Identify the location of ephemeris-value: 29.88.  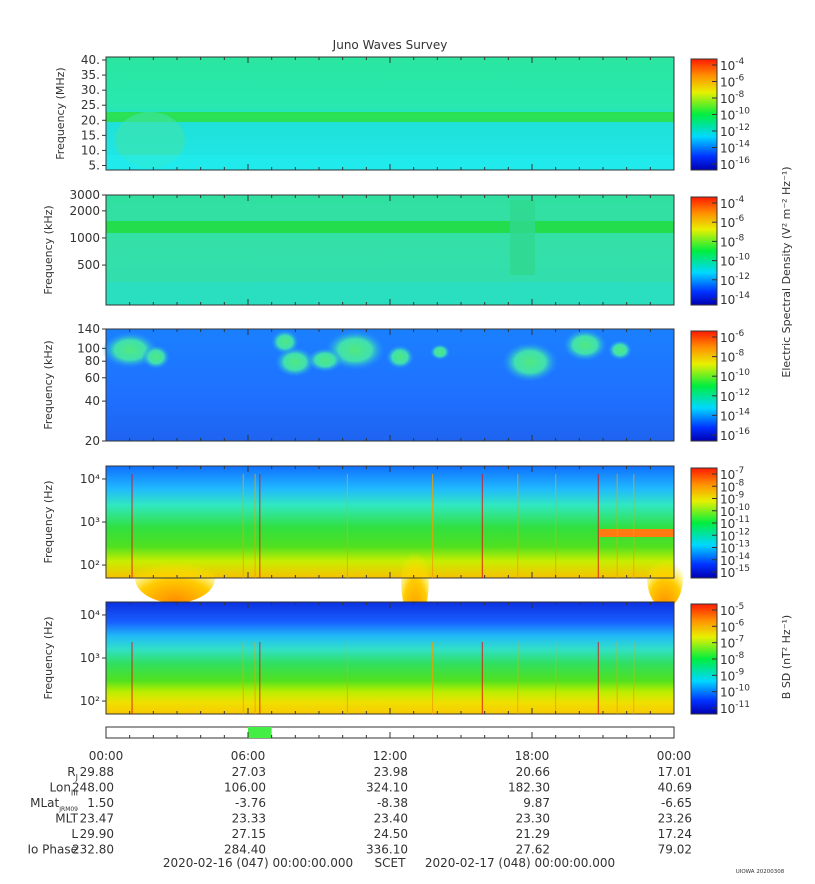
(97, 772).